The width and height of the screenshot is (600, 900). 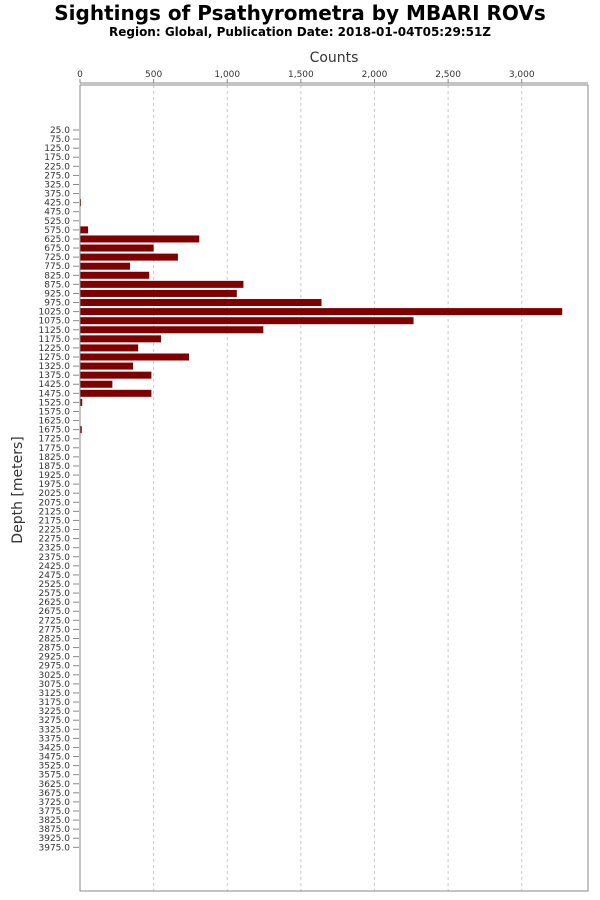 I want to click on y-tick-label: 3475.0, so click(x=55, y=758).